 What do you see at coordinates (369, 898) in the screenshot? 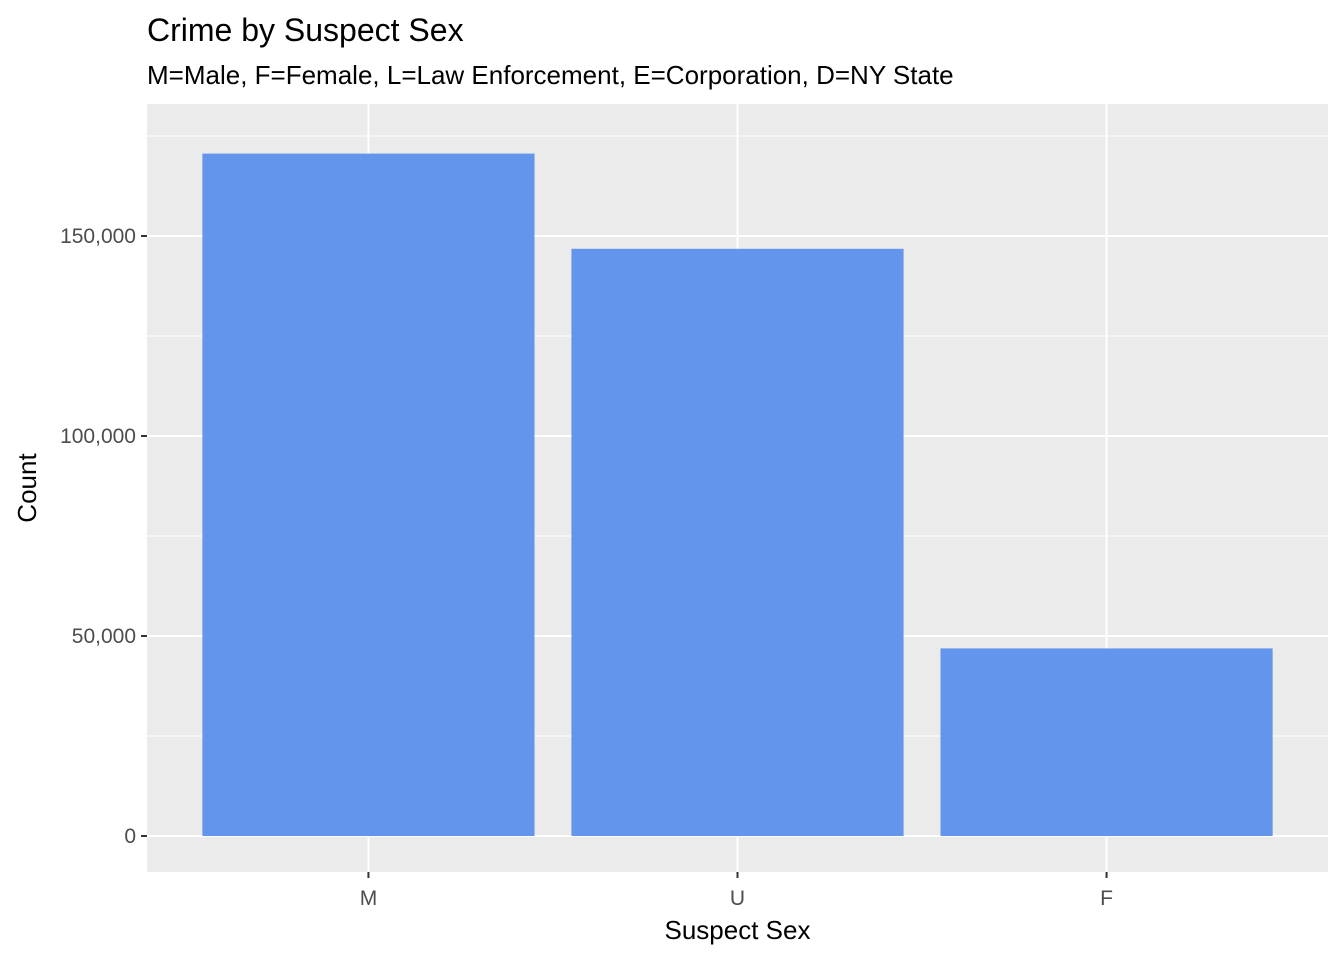
I see `x-tick-label: M` at bounding box center [369, 898].